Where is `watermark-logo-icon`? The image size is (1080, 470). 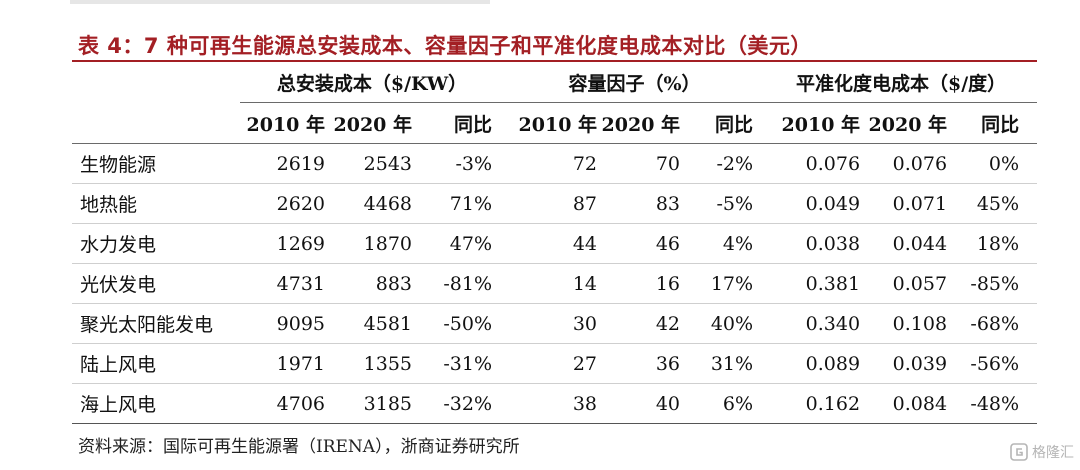
watermark-logo-icon is located at coordinates (1019, 452).